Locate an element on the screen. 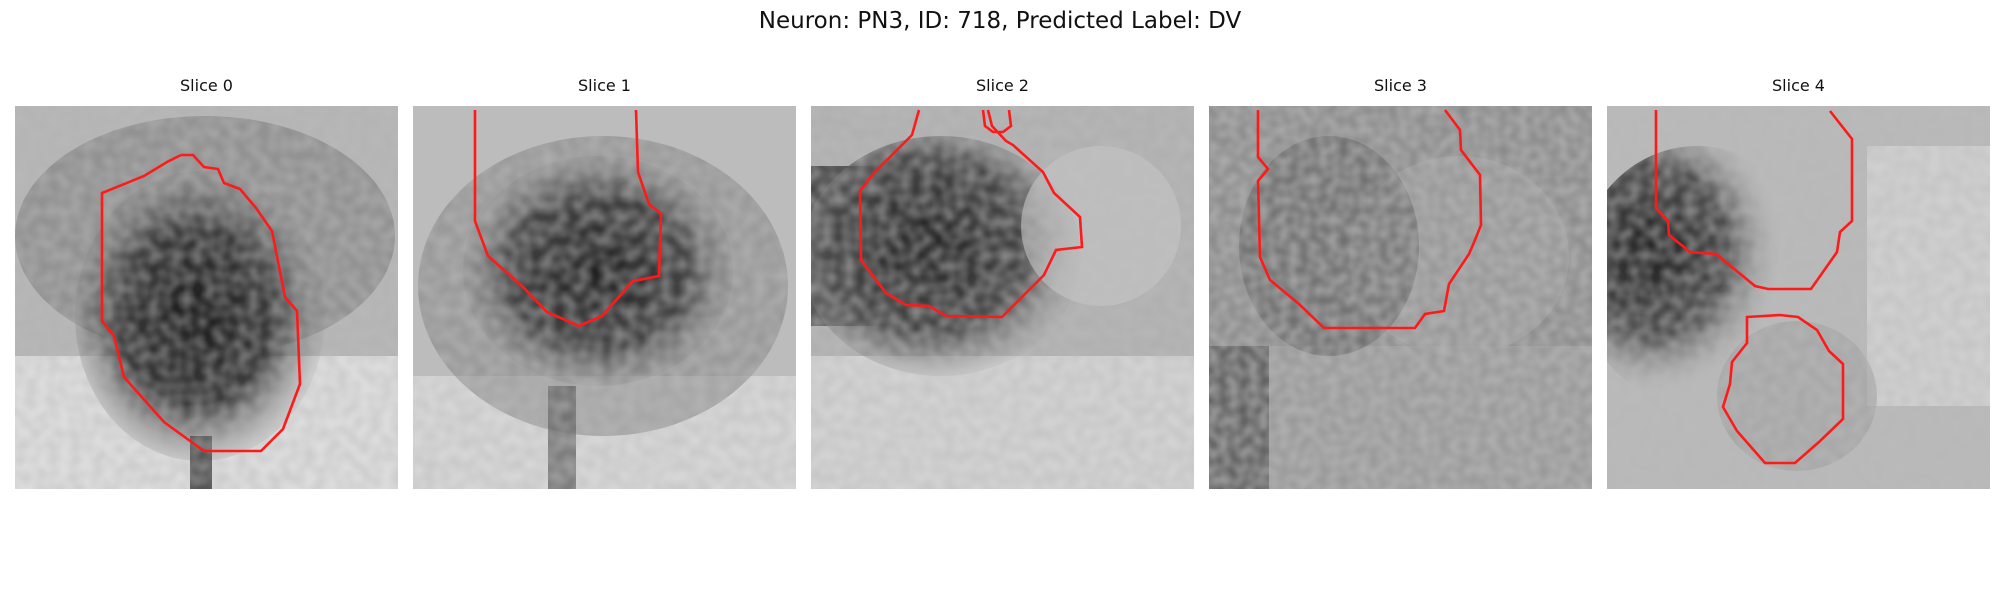  slice-panel-0: Slice 0 is located at coordinates (206, 282).